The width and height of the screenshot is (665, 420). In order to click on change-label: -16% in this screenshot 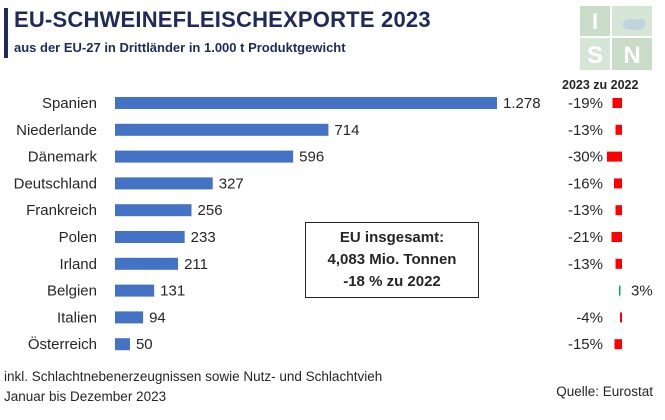, I will do `click(585, 183)`.